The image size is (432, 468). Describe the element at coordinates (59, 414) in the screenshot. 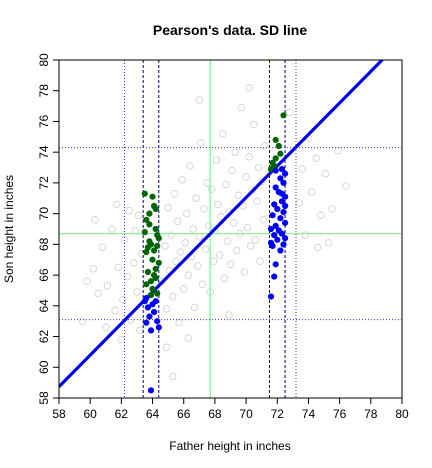

I see `x-tick-label: 58` at that location.